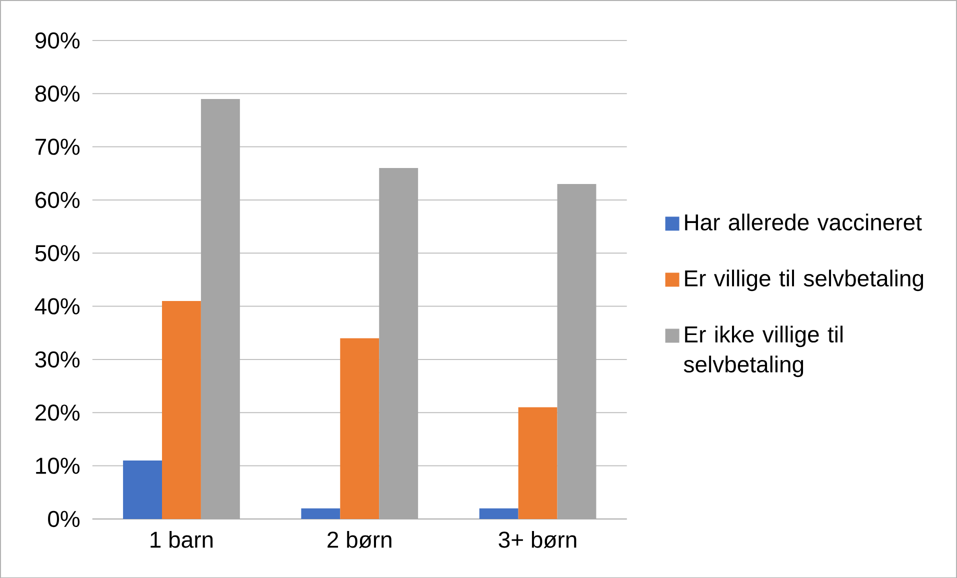 The image size is (957, 578). Describe the element at coordinates (537, 539) in the screenshot. I see `x-tick-label: 3+ børn` at that location.